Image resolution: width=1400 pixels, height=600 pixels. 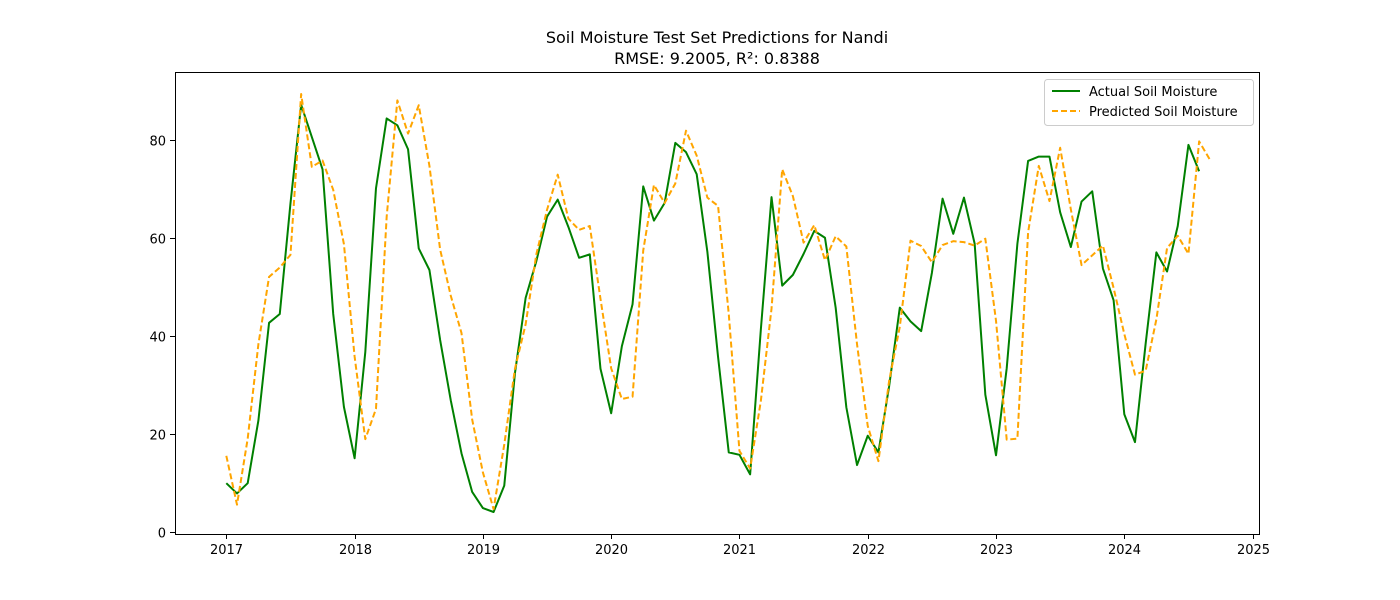 What do you see at coordinates (226, 550) in the screenshot?
I see `x-tick-label: 2017` at bounding box center [226, 550].